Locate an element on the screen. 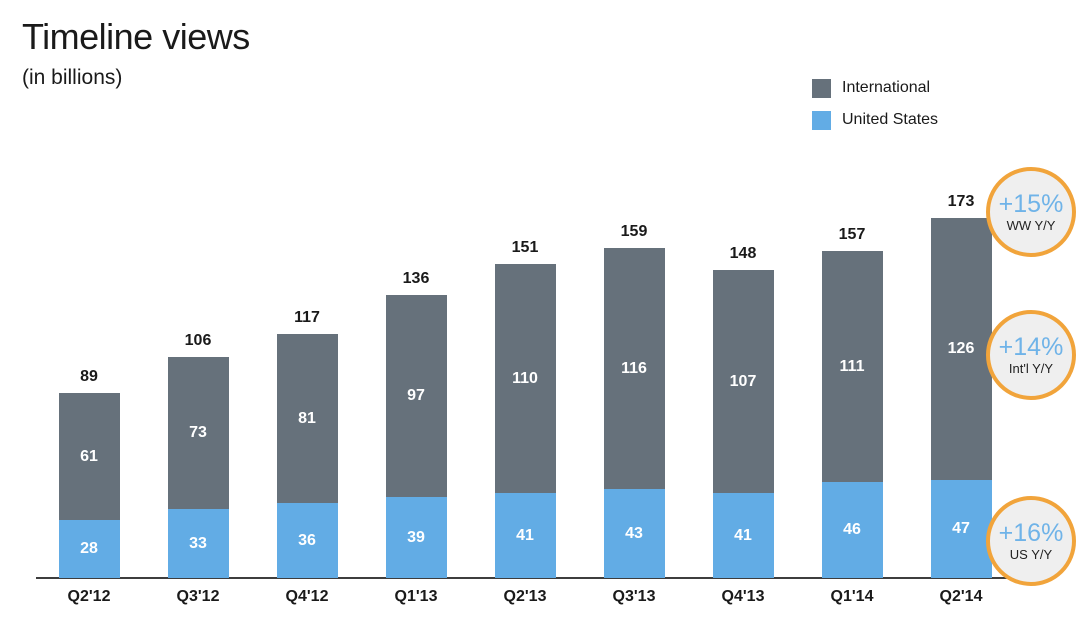  bar-segment-united-states: 47 is located at coordinates (961, 529).